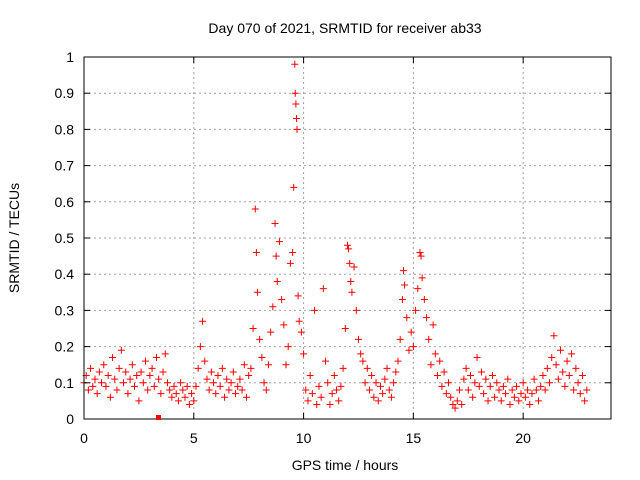 This screenshot has height=480, width=640. Describe the element at coordinates (304, 438) in the screenshot. I see `x-tick-label: 10` at that location.